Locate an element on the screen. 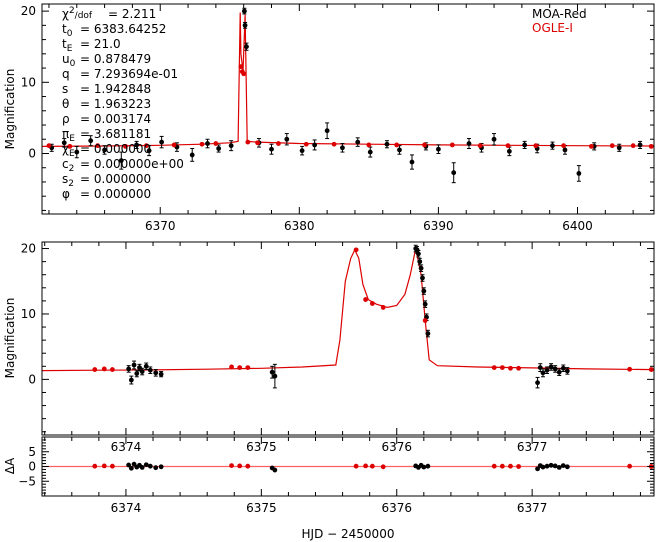 This screenshot has width=656, height=542. legend: MOA-Red OGLE-I is located at coordinates (559, 21).